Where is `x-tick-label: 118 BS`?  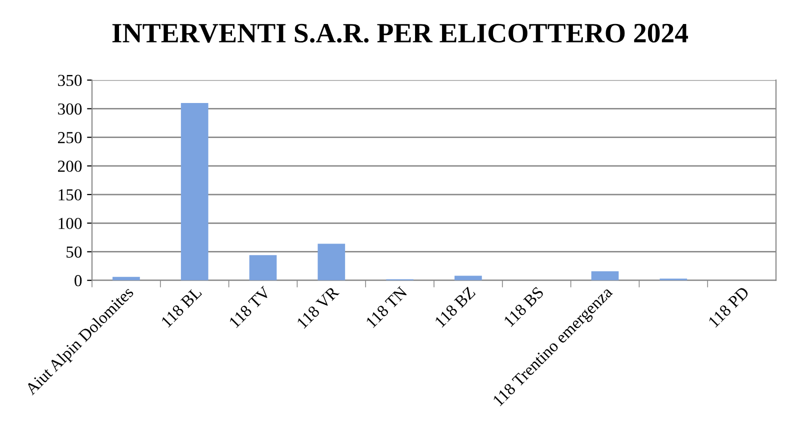 x-tick-label: 118 BS is located at coordinates (523, 307).